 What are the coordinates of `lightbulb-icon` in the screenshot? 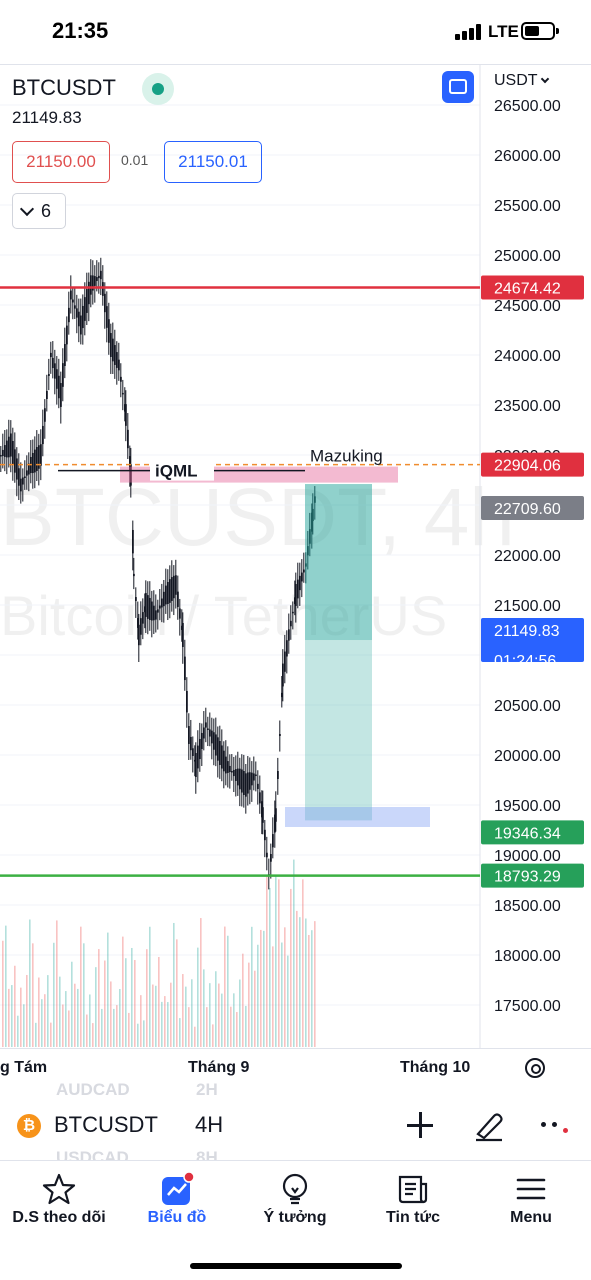 It's located at (295, 1189).